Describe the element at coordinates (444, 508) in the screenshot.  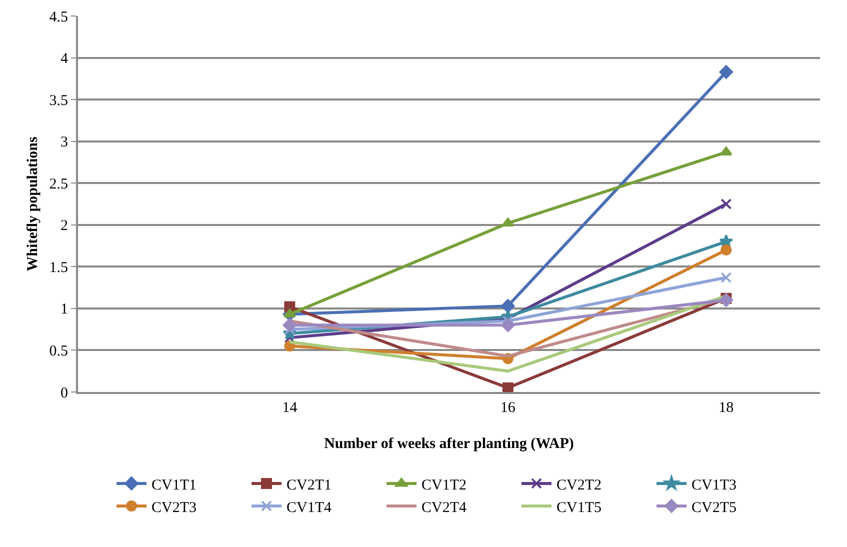
I see `legend-label: CV2T4` at that location.